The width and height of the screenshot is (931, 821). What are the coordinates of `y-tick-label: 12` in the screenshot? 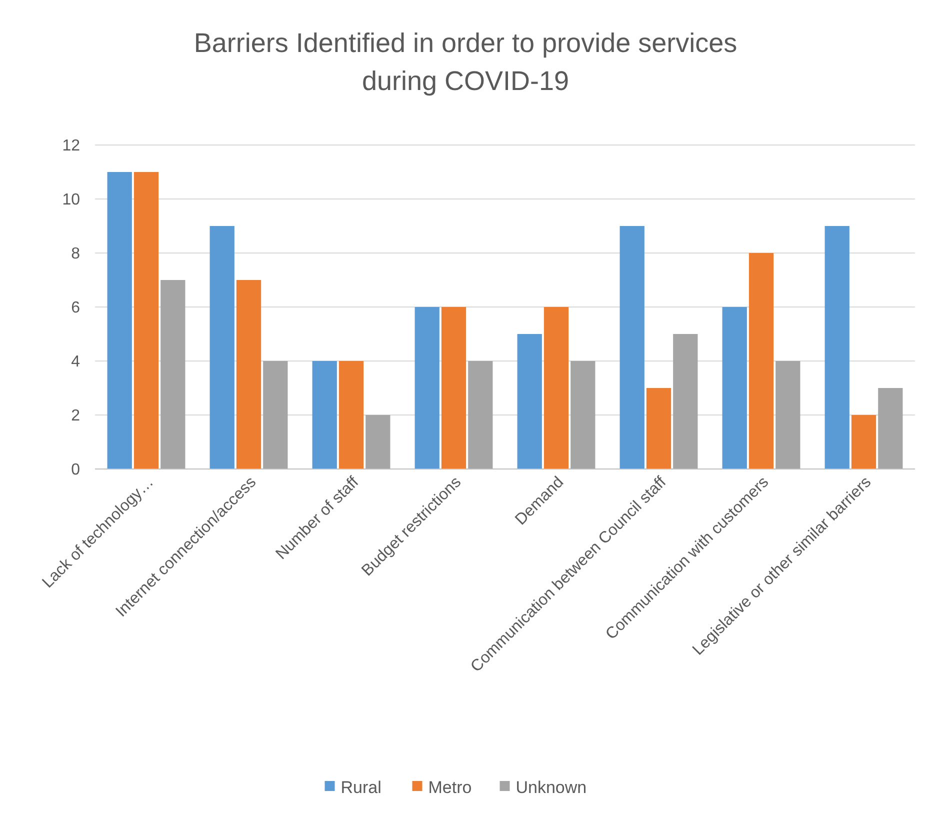 It's located at (71, 146).